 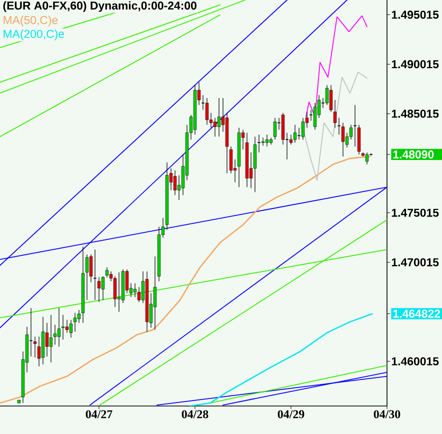 I want to click on x-tick-label: 04/29, so click(x=291, y=414).